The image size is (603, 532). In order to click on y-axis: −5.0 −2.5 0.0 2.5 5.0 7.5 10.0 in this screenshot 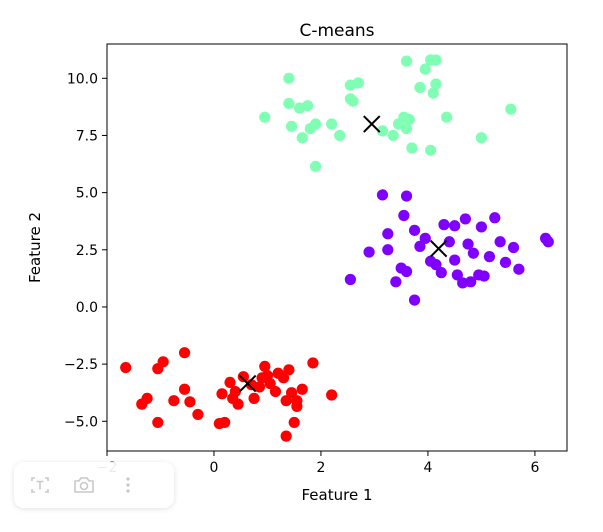, I will do `click(85, 250)`.